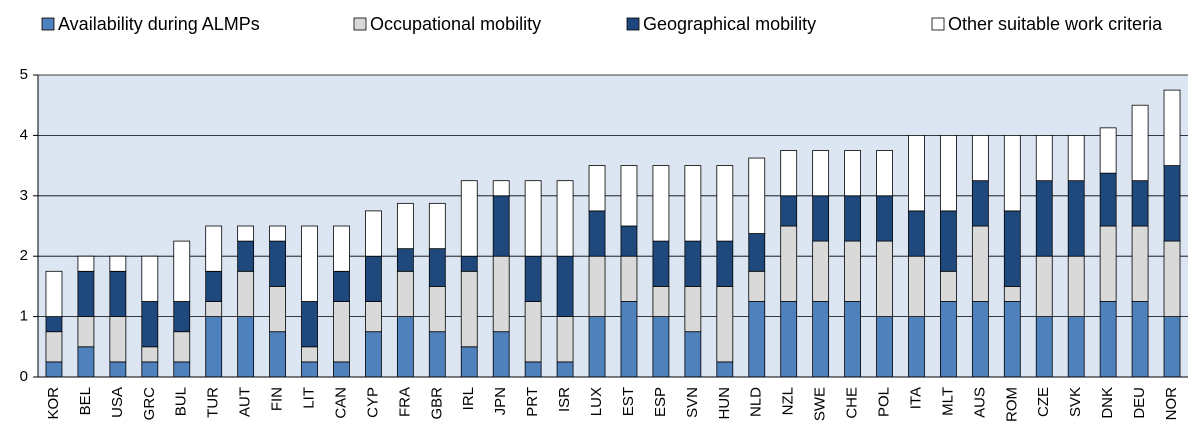 The height and width of the screenshot is (431, 1199). What do you see at coordinates (85, 401) in the screenshot?
I see `x-tick-label: BEL` at bounding box center [85, 401].